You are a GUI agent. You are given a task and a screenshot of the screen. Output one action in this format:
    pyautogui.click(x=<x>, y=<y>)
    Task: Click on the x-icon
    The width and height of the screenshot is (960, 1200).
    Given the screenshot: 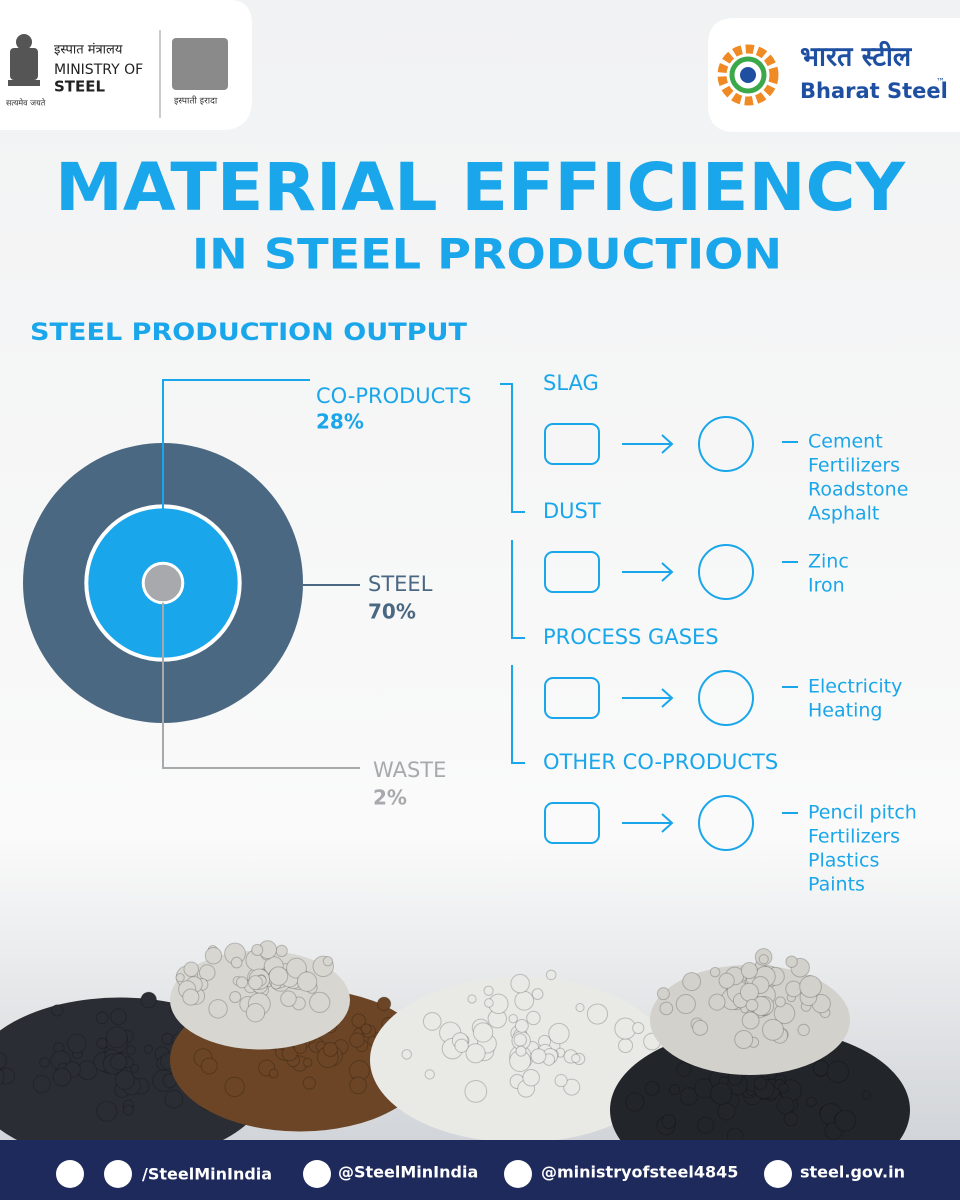 What is the action you would take?
    pyautogui.click(x=317, y=1174)
    